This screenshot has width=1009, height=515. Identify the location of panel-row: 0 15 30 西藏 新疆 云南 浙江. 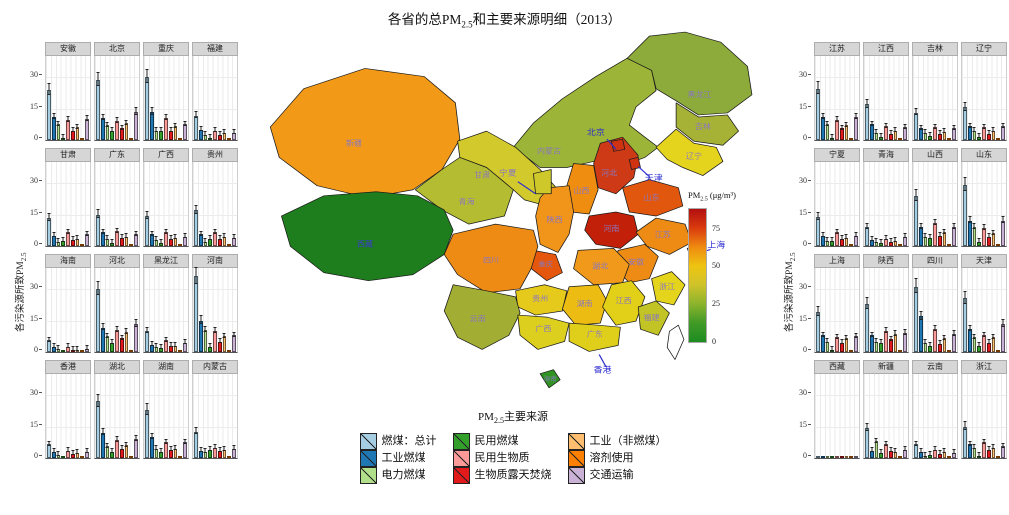
(902, 410).